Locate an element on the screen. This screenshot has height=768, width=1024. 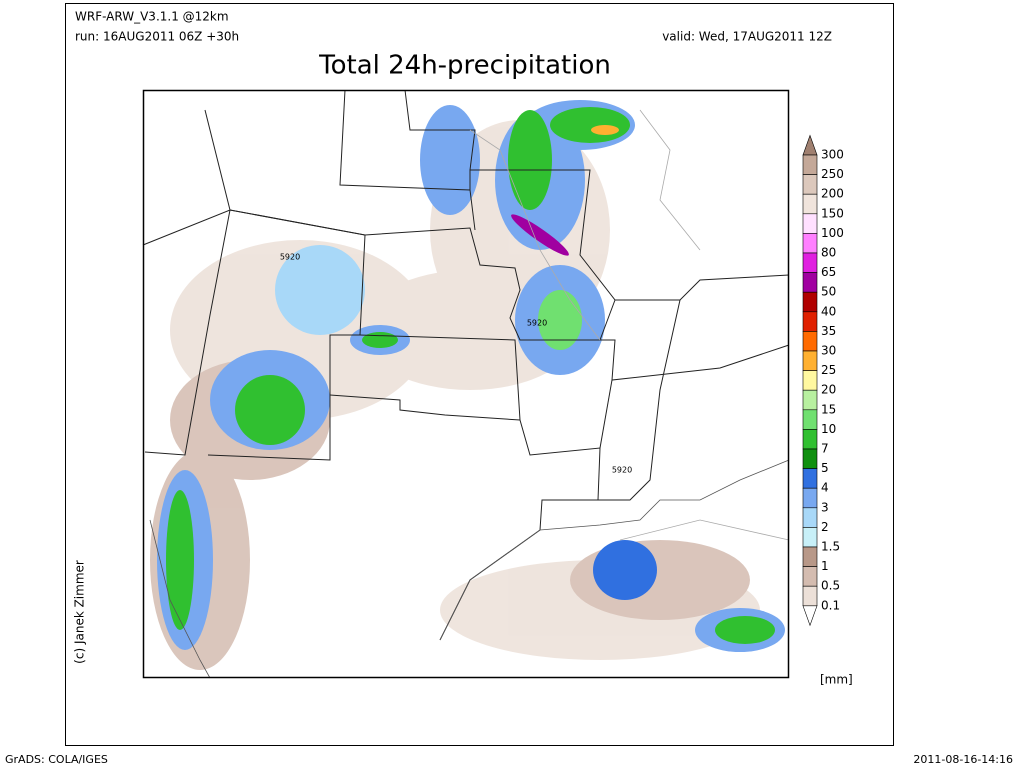
colorbar-label: 2 is located at coordinates (825, 527).